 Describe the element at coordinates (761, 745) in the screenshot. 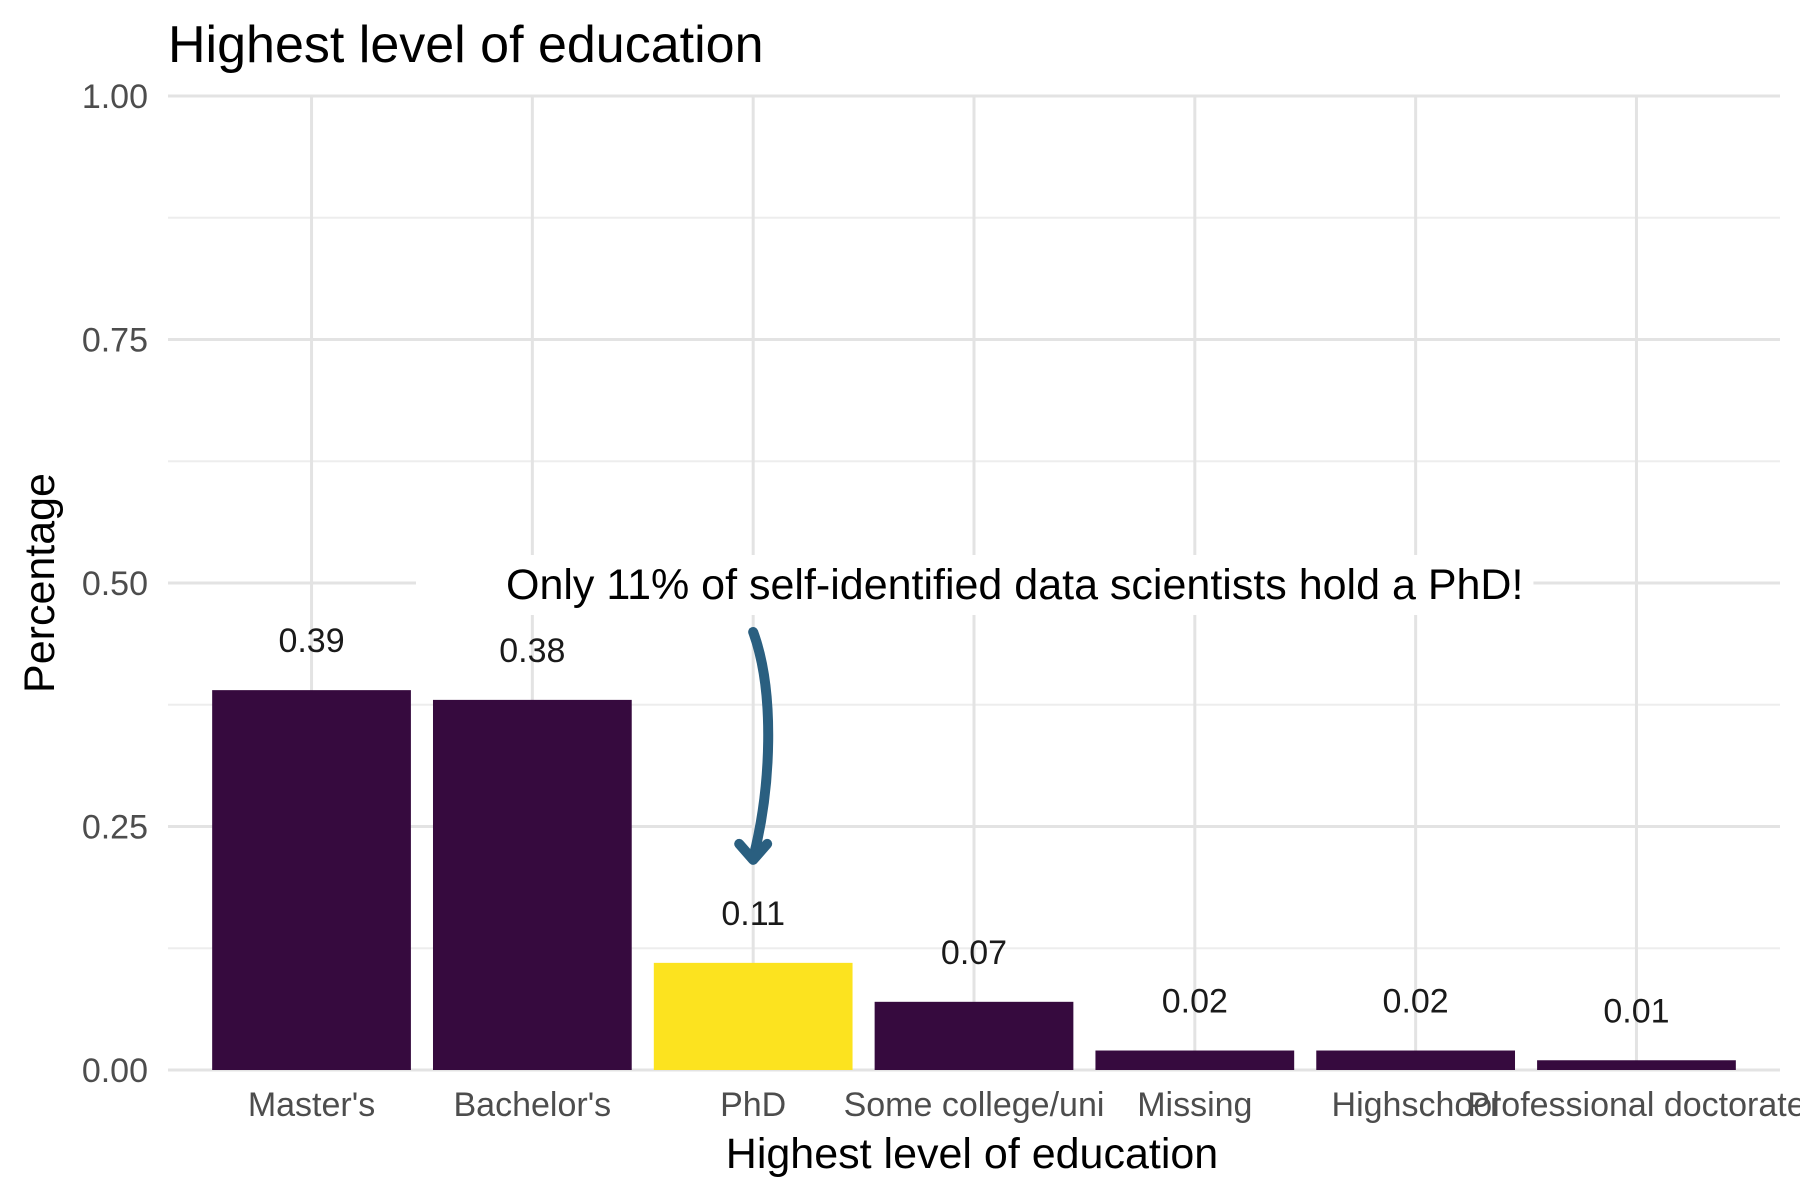

I see `annotation-arrow` at that location.